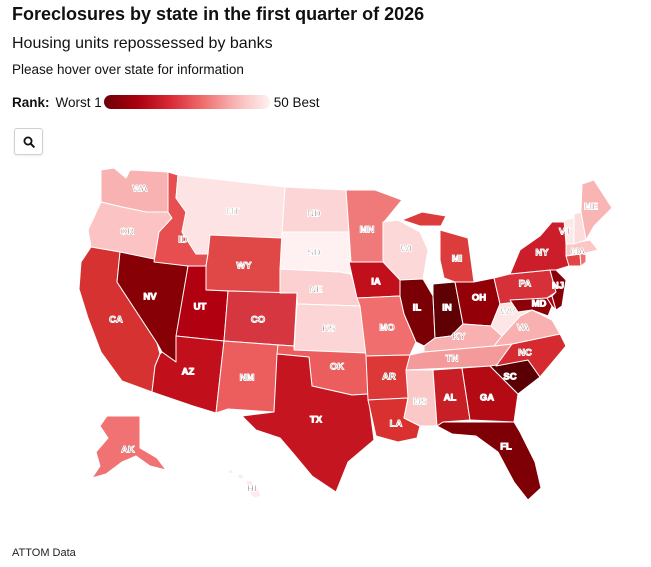 The width and height of the screenshot is (651, 567). What do you see at coordinates (506, 447) in the screenshot?
I see `label-FL: FL` at bounding box center [506, 447].